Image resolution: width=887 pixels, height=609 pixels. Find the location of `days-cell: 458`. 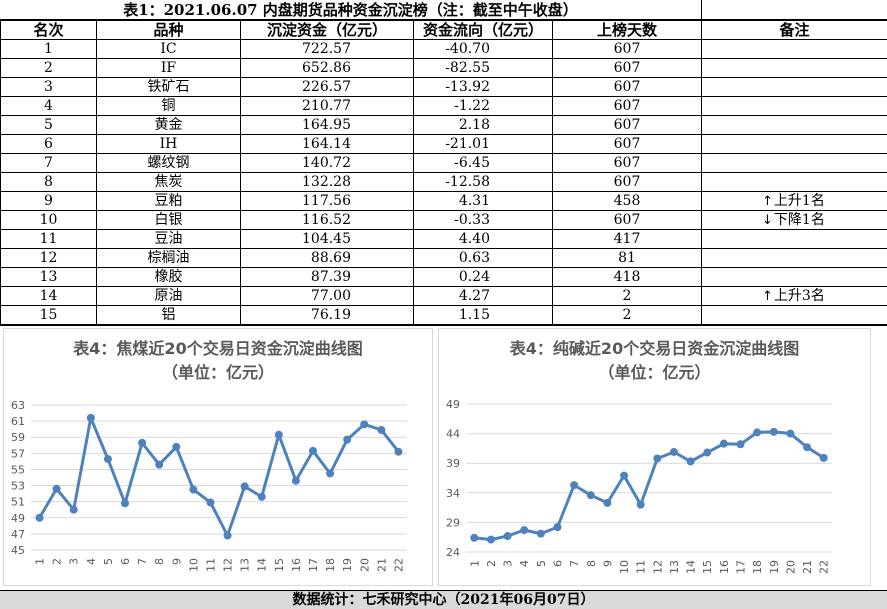

days-cell: 458 is located at coordinates (627, 201).